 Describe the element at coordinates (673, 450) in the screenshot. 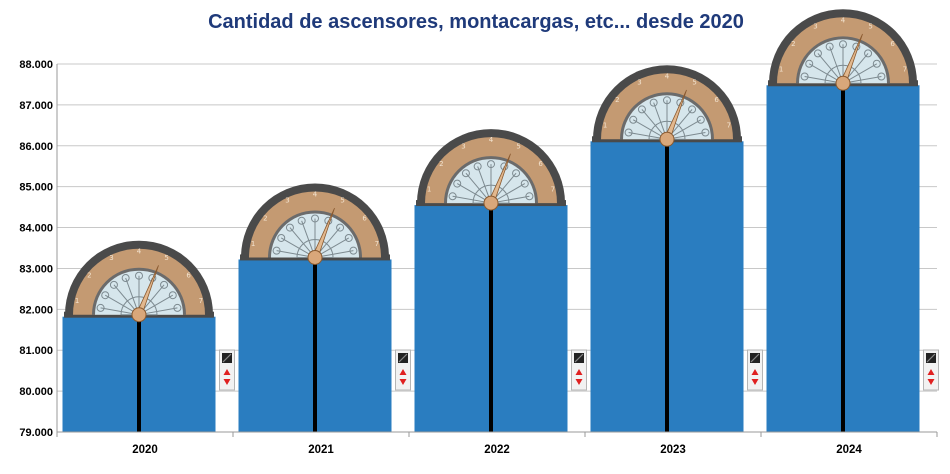

I see `x-tick-label: 2023` at that location.